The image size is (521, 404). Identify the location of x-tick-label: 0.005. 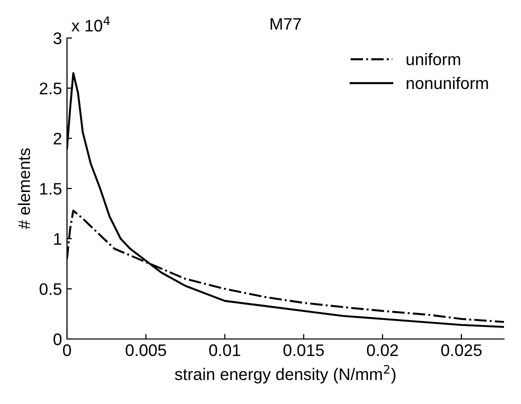
(146, 350).